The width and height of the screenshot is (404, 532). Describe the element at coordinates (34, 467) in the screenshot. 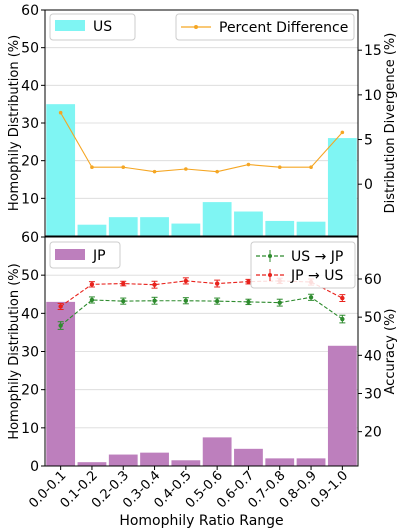

I see `y-tick-label: 0` at that location.